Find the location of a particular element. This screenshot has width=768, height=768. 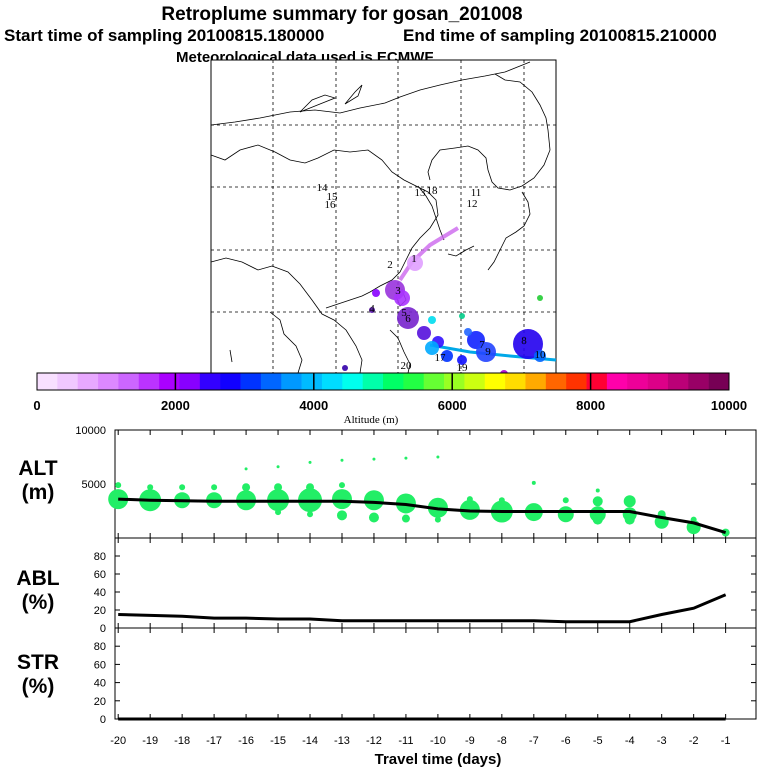

colorbar-tick-label: 4000 is located at coordinates (313, 405).